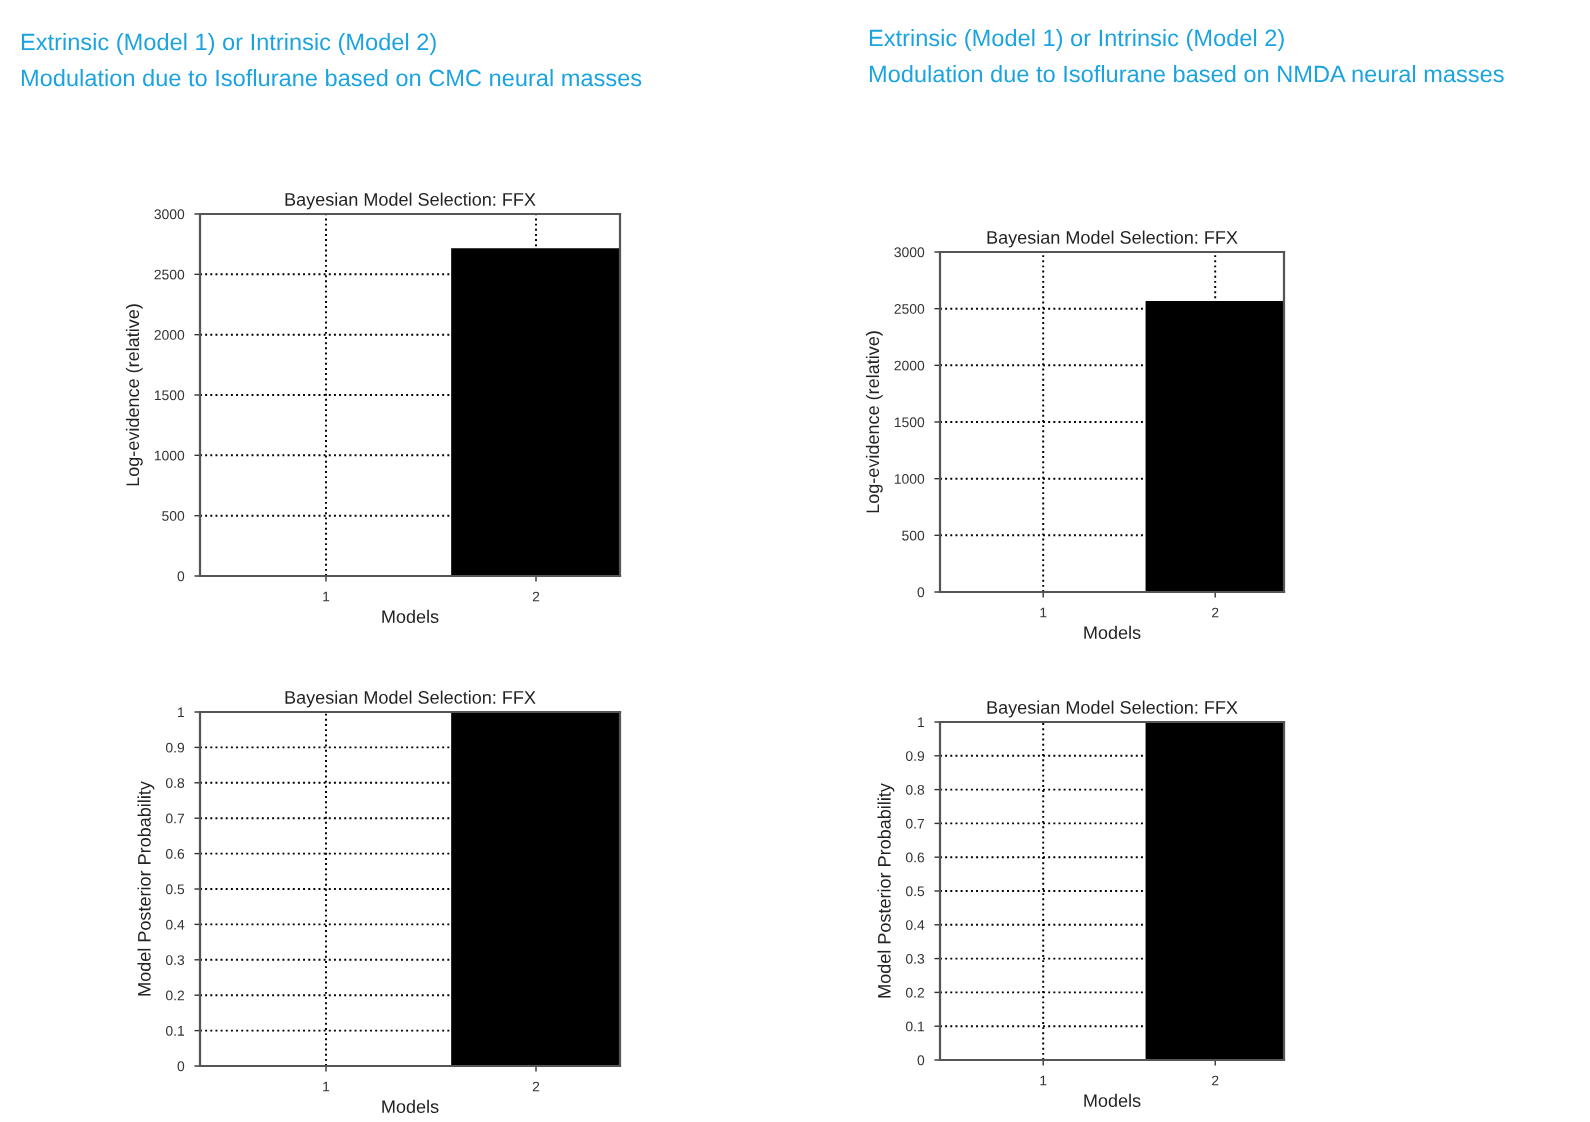  What do you see at coordinates (331, 78) in the screenshot?
I see `text: Modulation due to Isoflurane based on CMC neural masses` at bounding box center [331, 78].